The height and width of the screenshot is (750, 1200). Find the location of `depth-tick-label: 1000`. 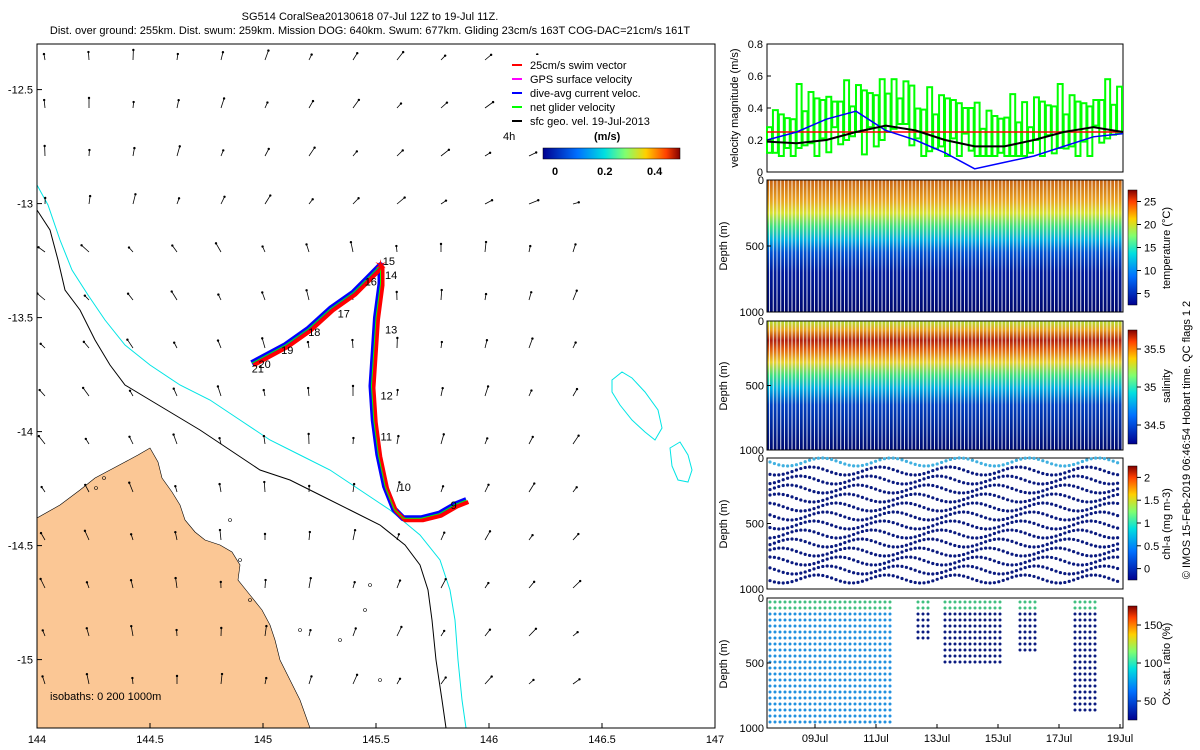

depth-tick-label: 1000 is located at coordinates (752, 590).